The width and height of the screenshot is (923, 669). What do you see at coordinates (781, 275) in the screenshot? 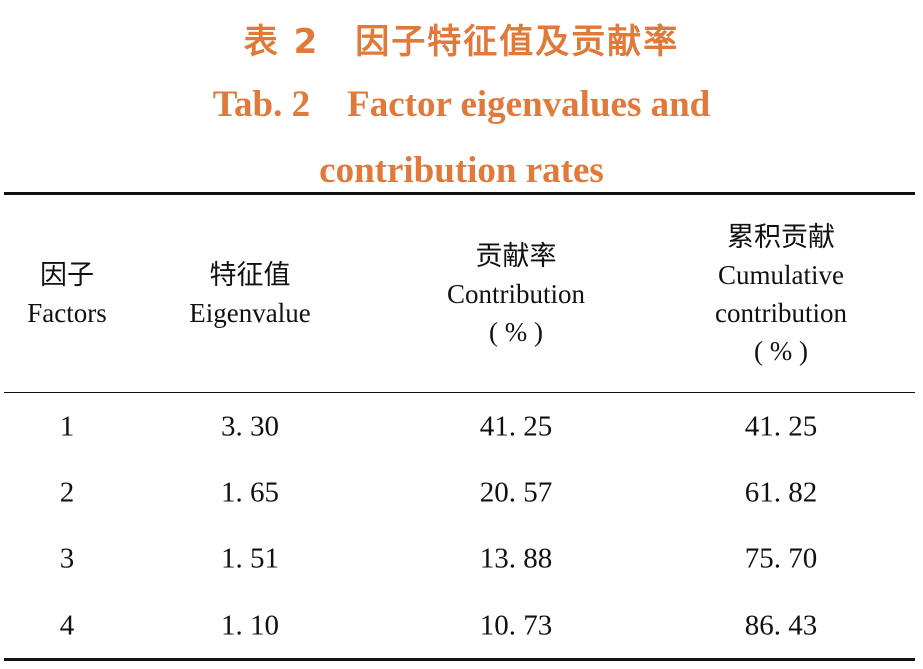
I see `header-text: Cumulative` at bounding box center [781, 275].